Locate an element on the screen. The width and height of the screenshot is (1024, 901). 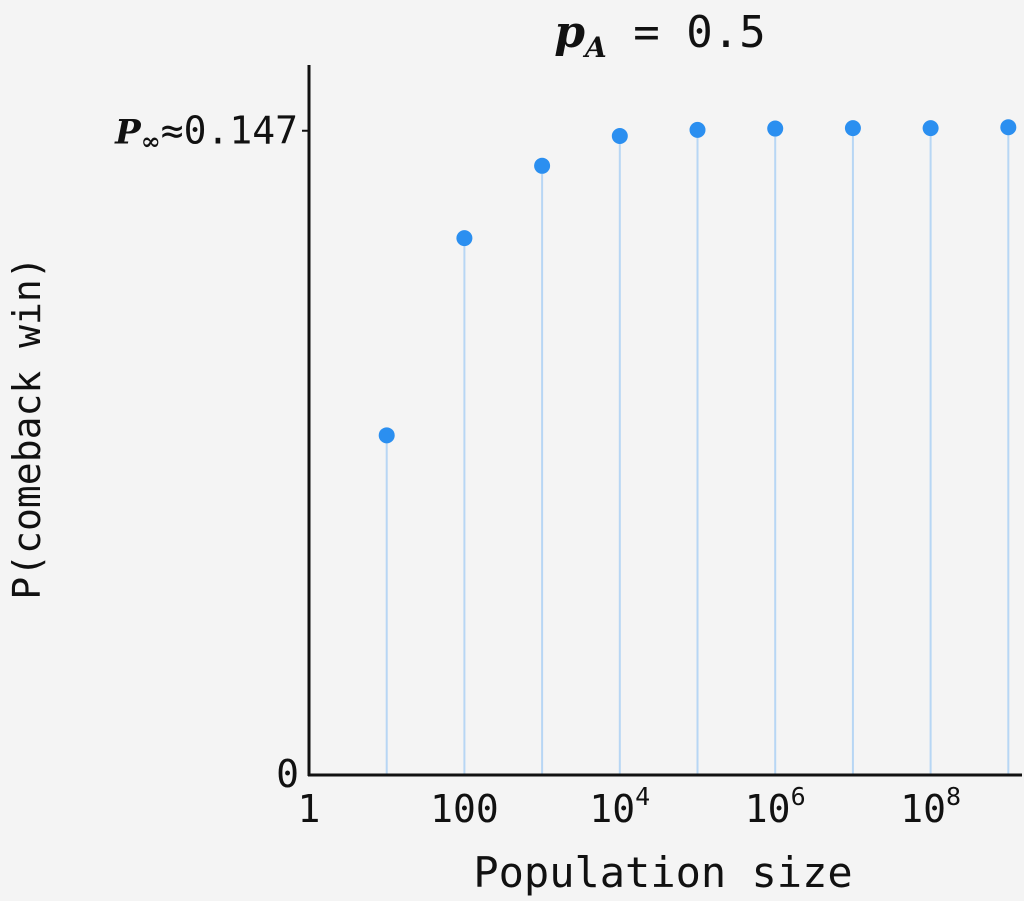
x-tick-label: 10⁶ is located at coordinates (775, 806).